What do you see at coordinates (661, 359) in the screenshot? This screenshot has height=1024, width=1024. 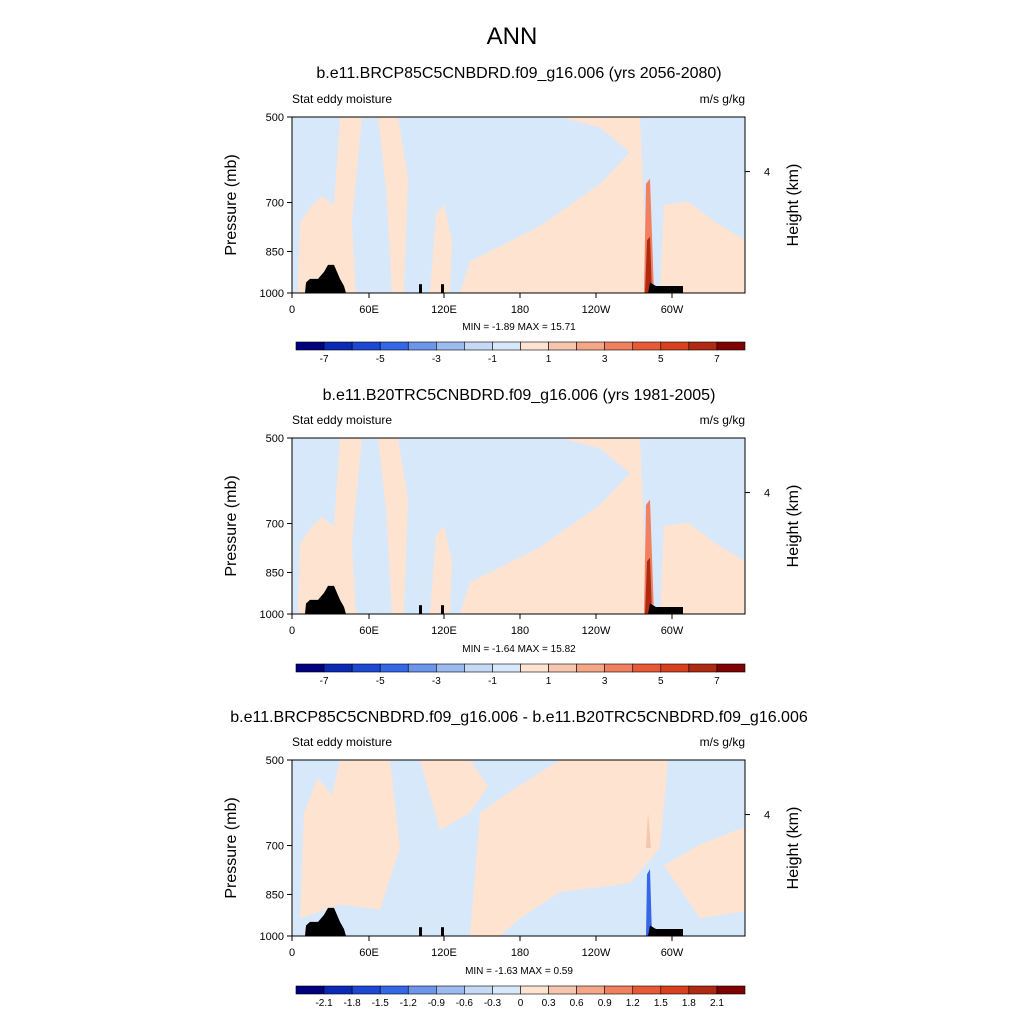 I see `colorbar-label: 5` at bounding box center [661, 359].